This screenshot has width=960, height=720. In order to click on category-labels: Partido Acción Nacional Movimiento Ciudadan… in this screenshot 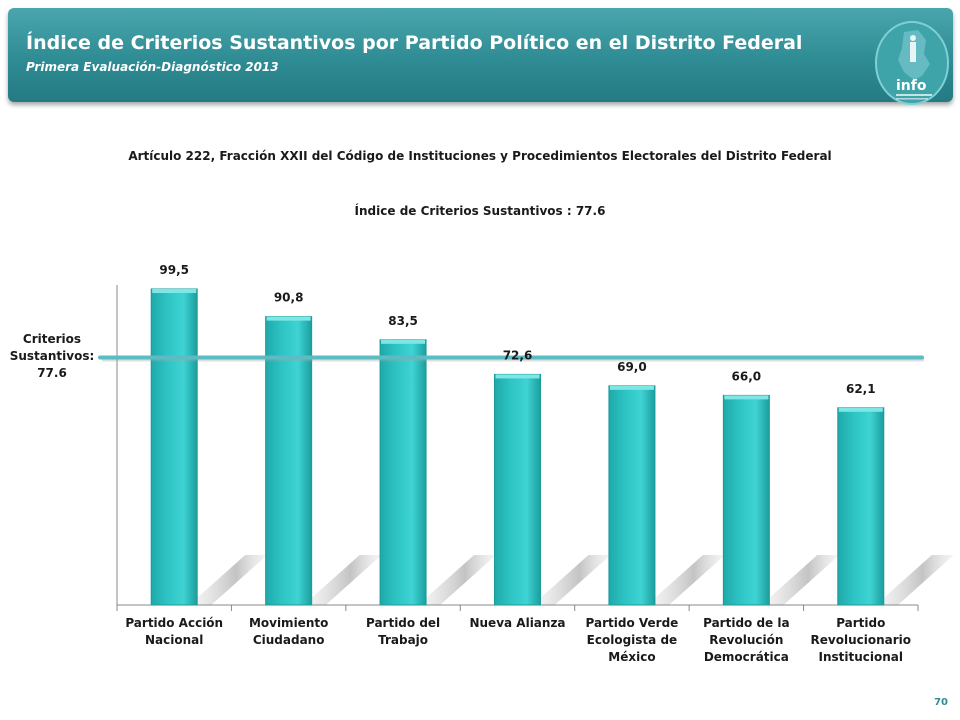, I will do `click(518, 640)`.